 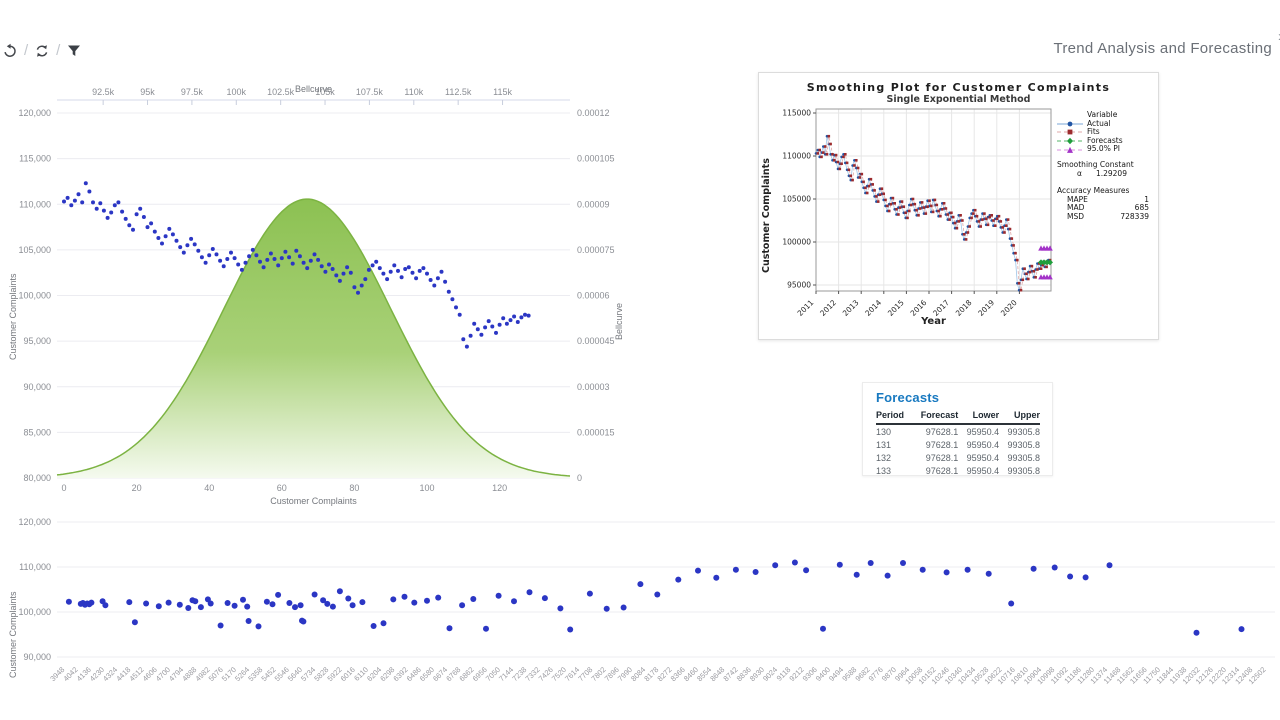 I want to click on accuracy-row-mape: MAPE 1, so click(x=1108, y=199).